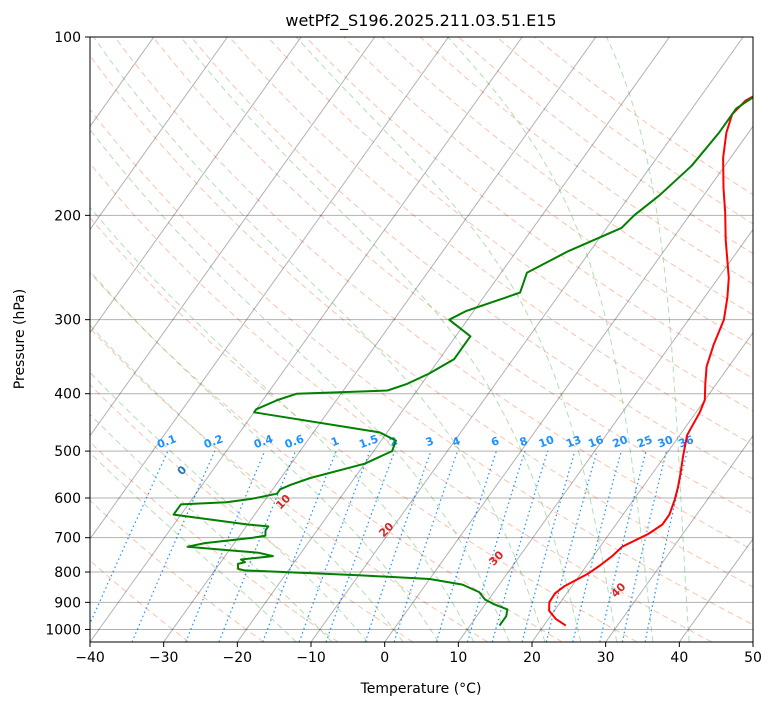 The image size is (775, 708). What do you see at coordinates (67, 573) in the screenshot?
I see `y-tick-label: 800` at bounding box center [67, 573].